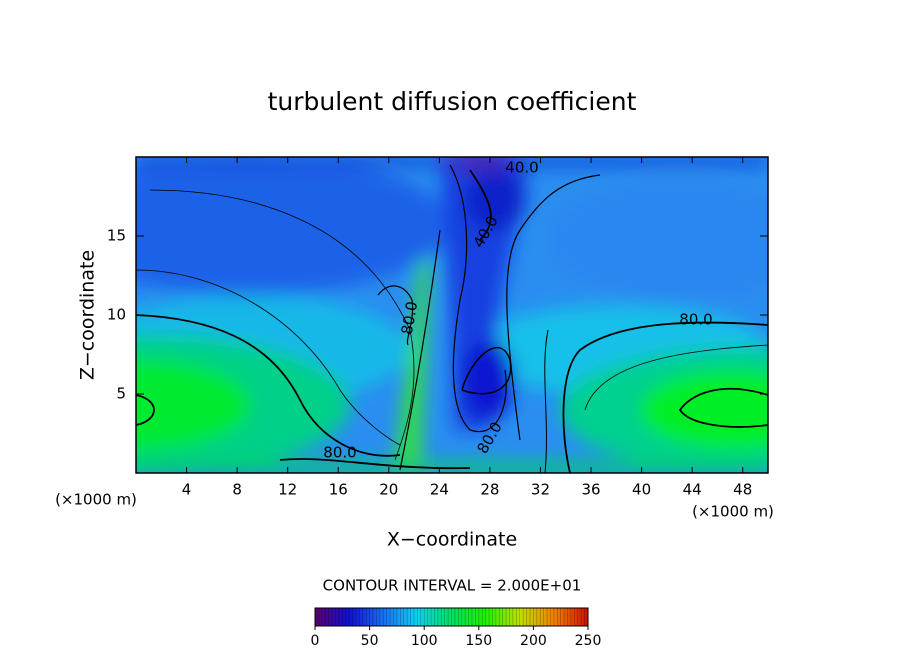 This screenshot has height=658, width=904. I want to click on y-axis-label: Z−coordinate, so click(88, 315).